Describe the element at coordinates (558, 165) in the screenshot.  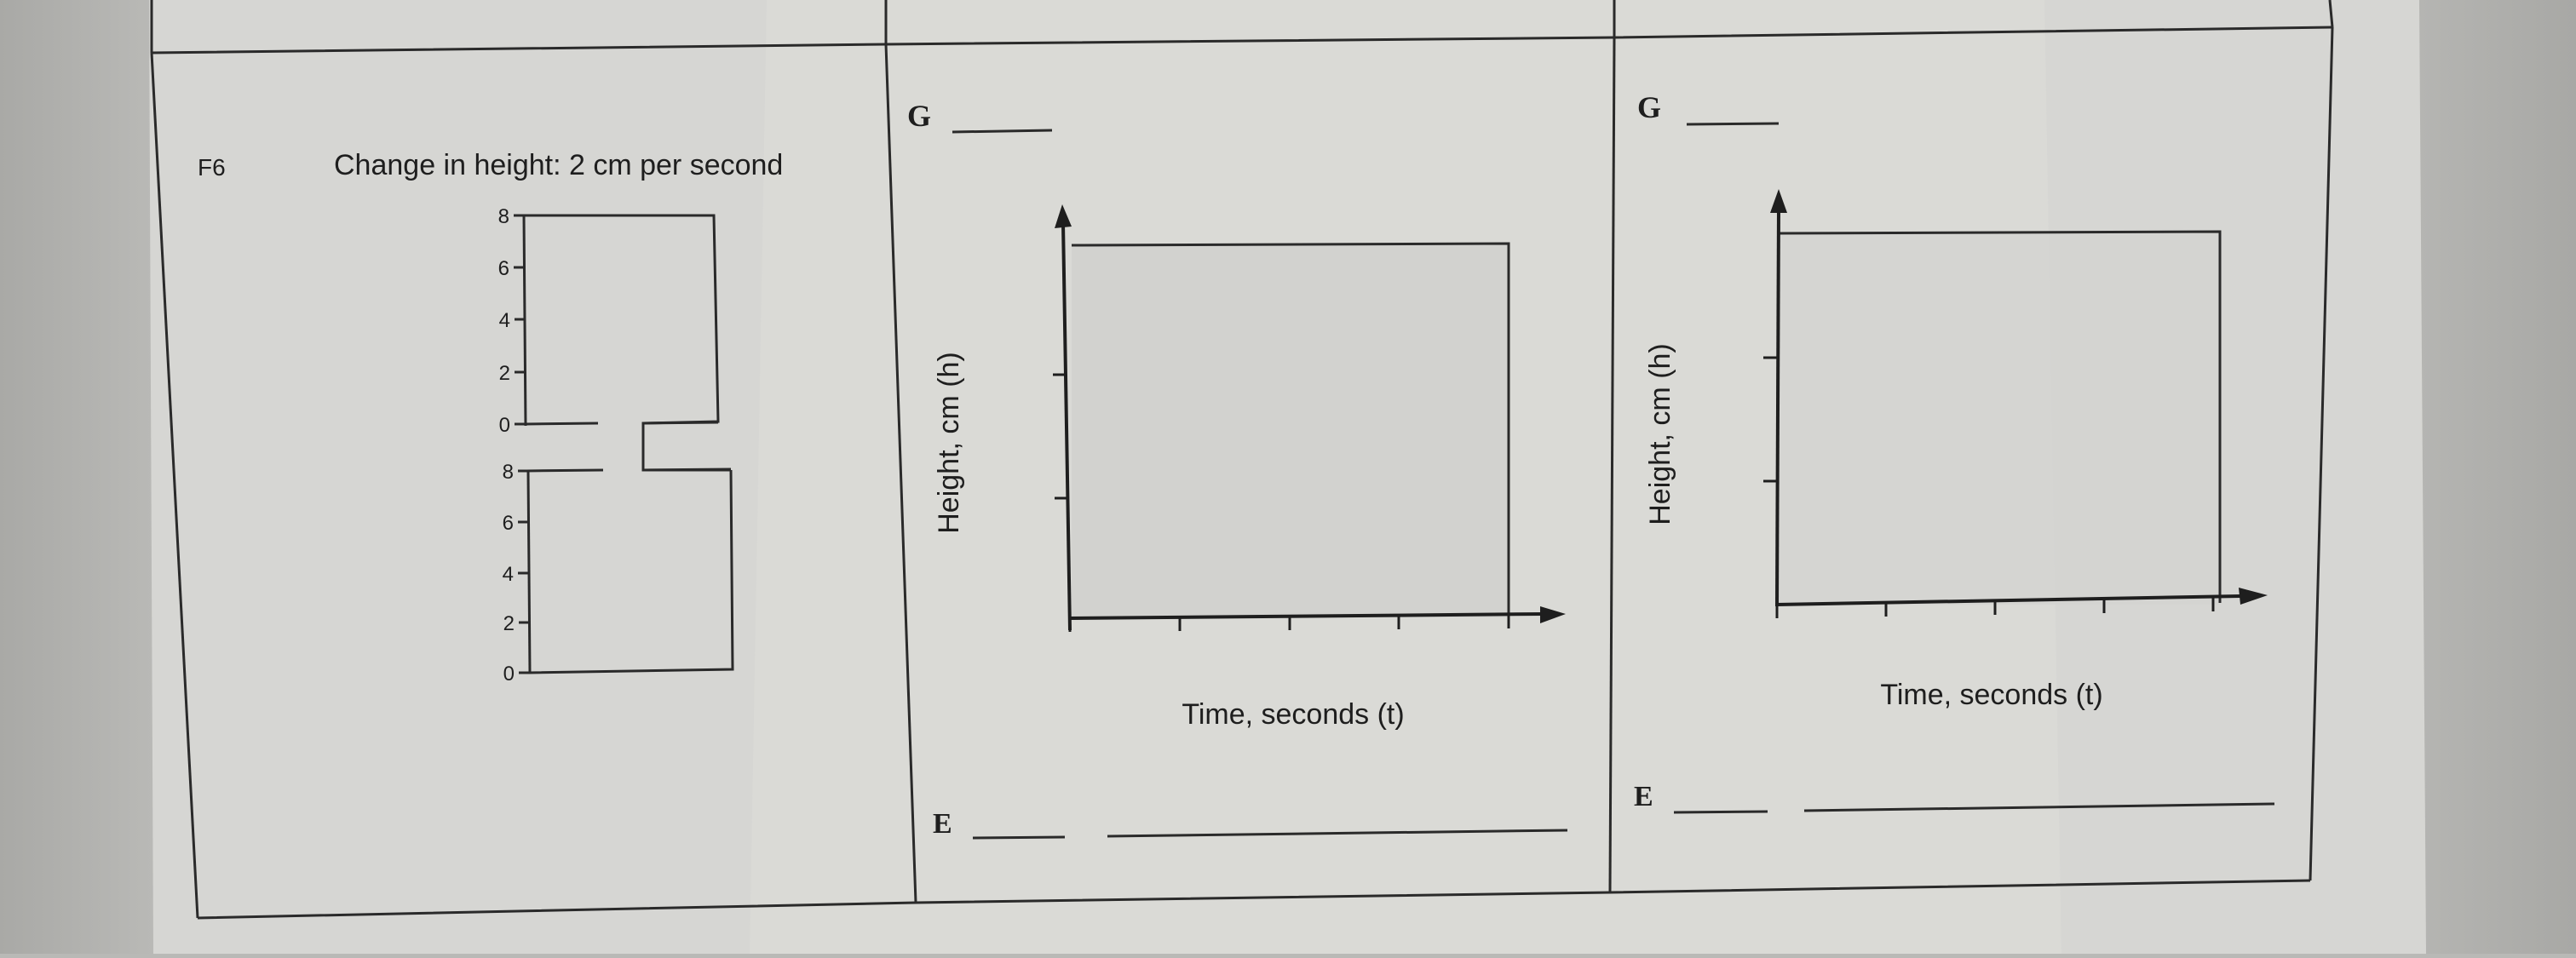
I see `problem-description: Change in height: 2 cm per second` at that location.